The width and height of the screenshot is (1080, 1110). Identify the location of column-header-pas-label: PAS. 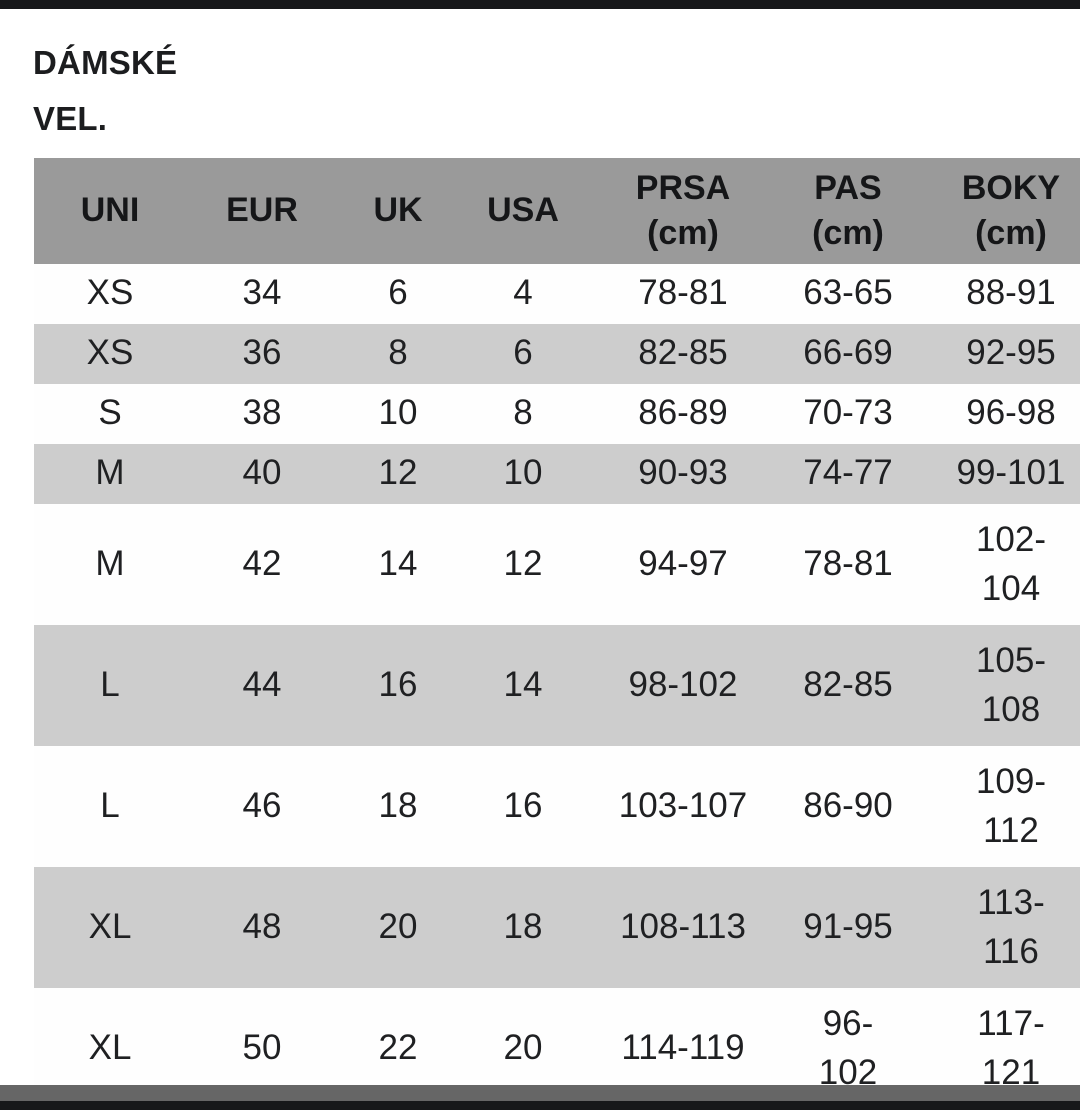
(848, 188).